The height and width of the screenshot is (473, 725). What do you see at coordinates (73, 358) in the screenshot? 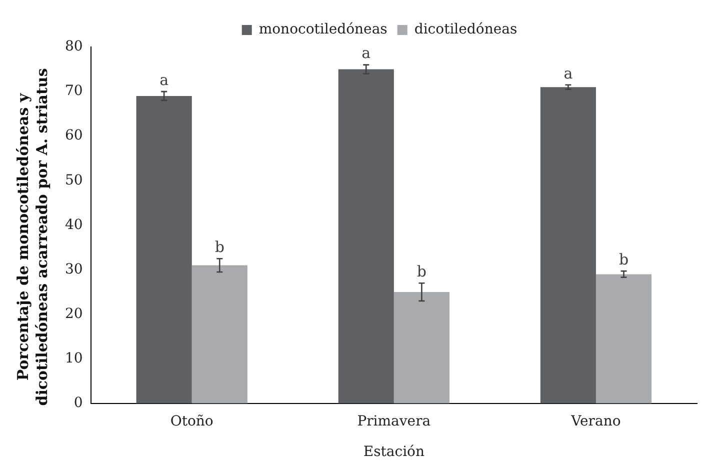
I see `y-tick-label: 10` at bounding box center [73, 358].